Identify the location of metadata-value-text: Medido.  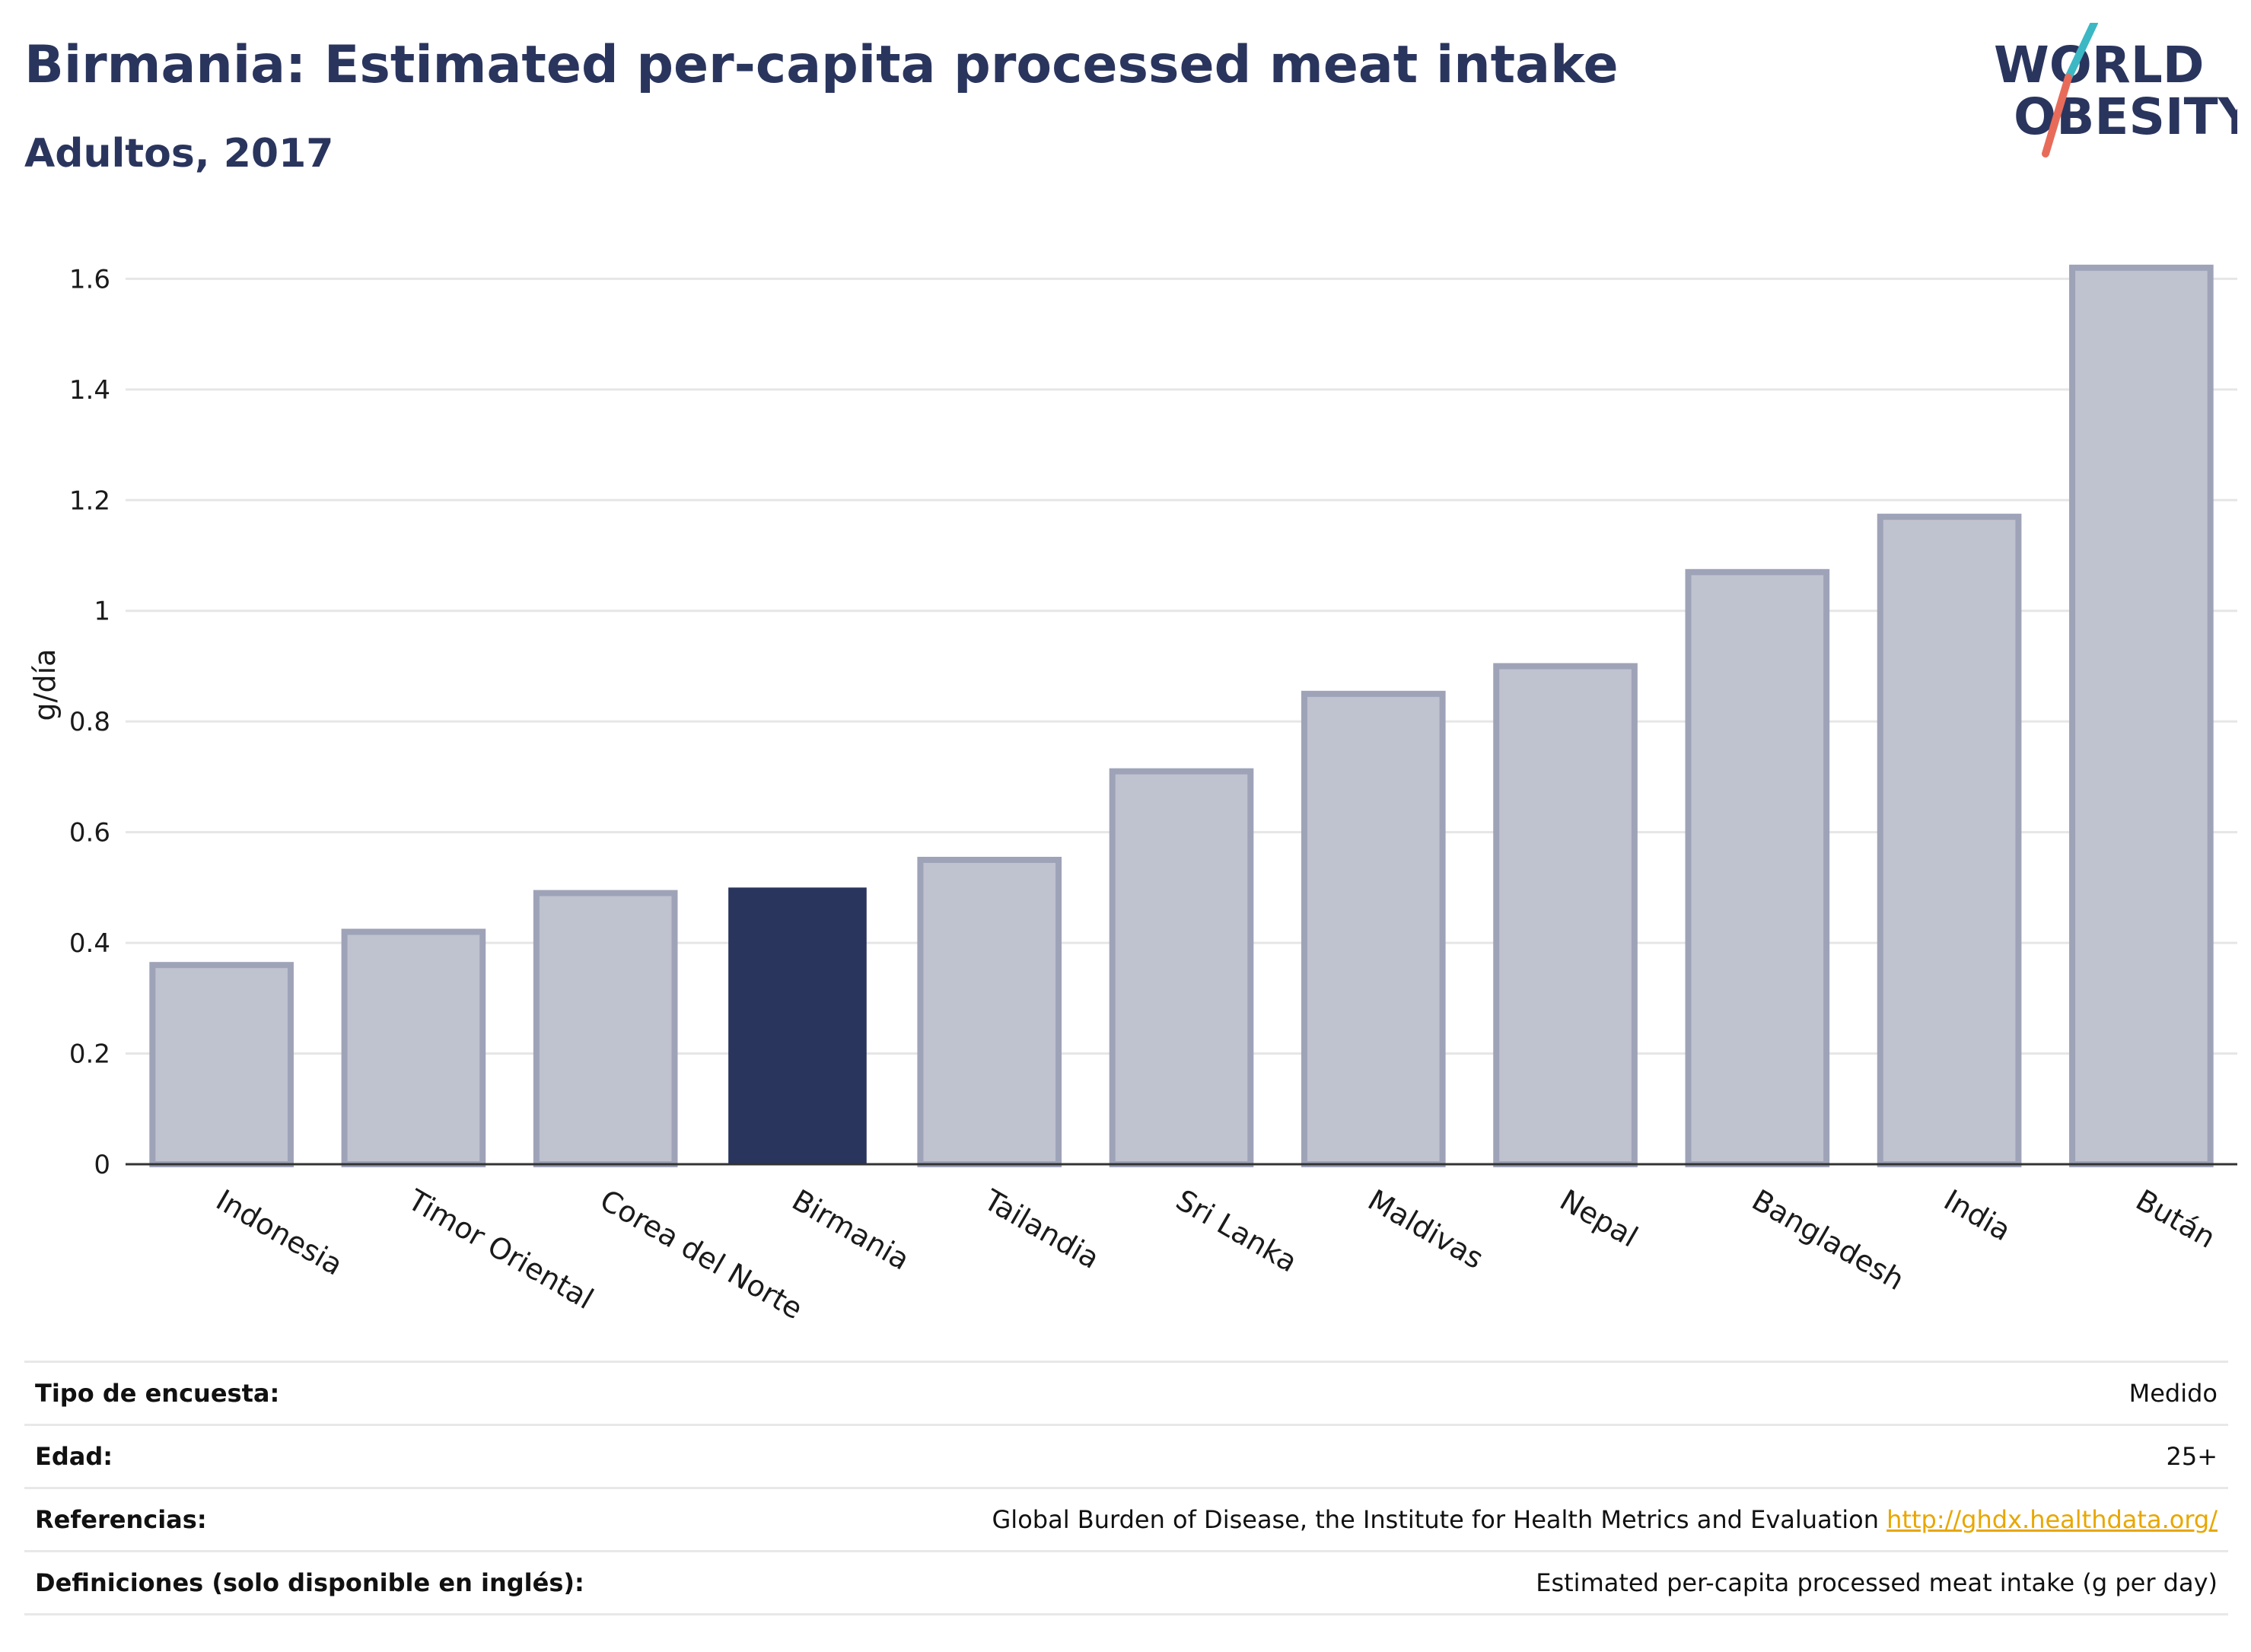
(2173, 1393).